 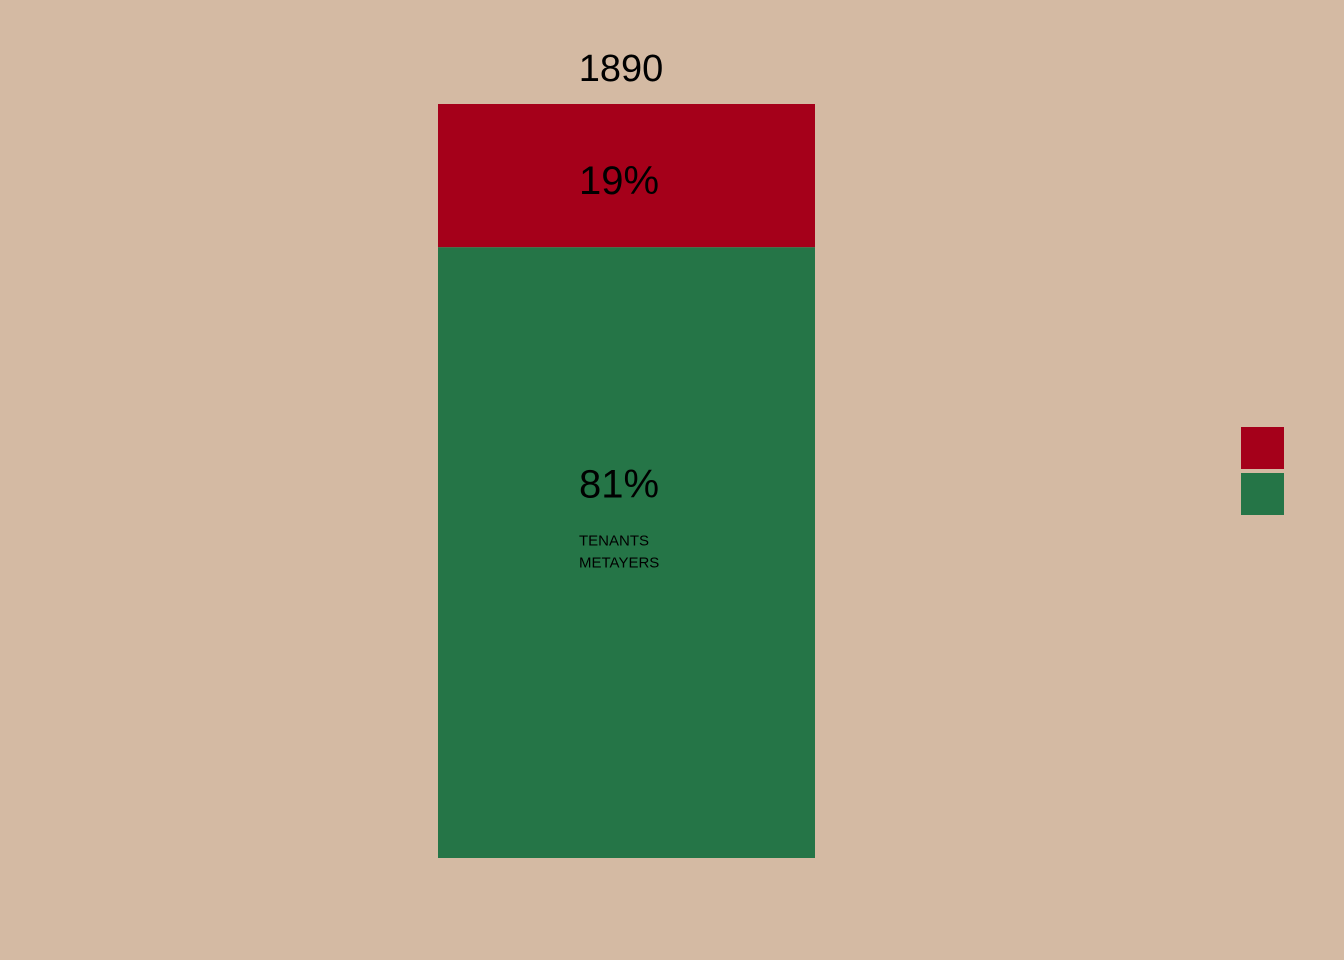 I want to click on data-label-segment-1: 19%, so click(x=619, y=181).